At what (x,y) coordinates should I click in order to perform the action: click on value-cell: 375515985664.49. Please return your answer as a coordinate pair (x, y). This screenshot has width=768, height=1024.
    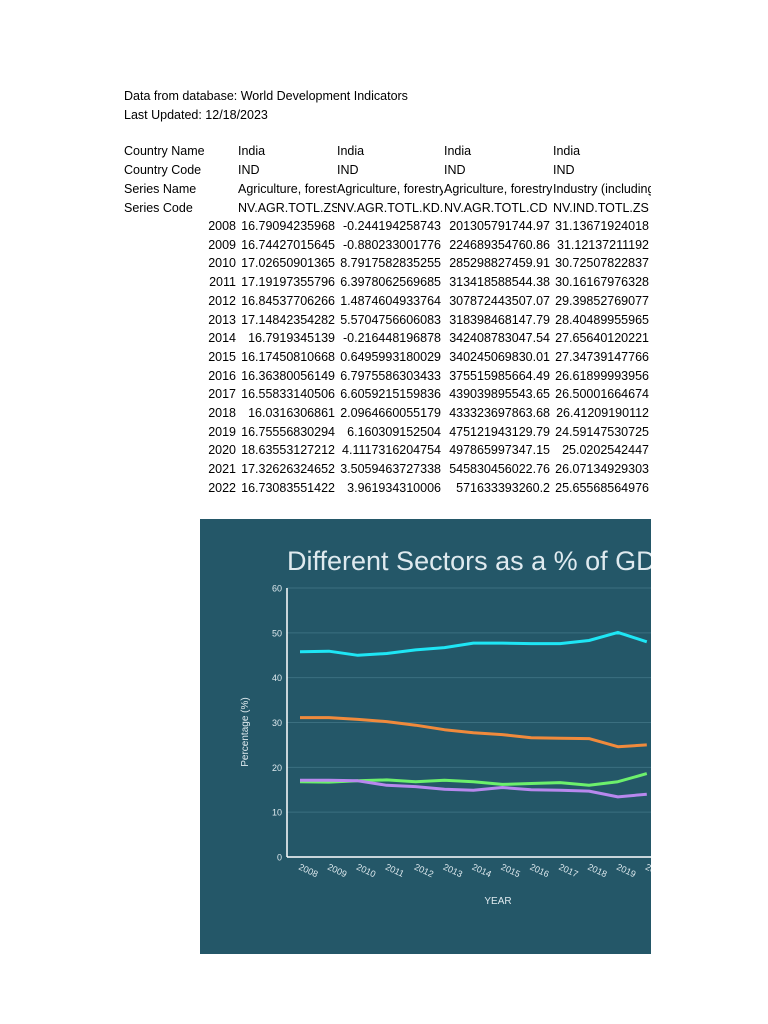
    Looking at the image, I should click on (499, 375).